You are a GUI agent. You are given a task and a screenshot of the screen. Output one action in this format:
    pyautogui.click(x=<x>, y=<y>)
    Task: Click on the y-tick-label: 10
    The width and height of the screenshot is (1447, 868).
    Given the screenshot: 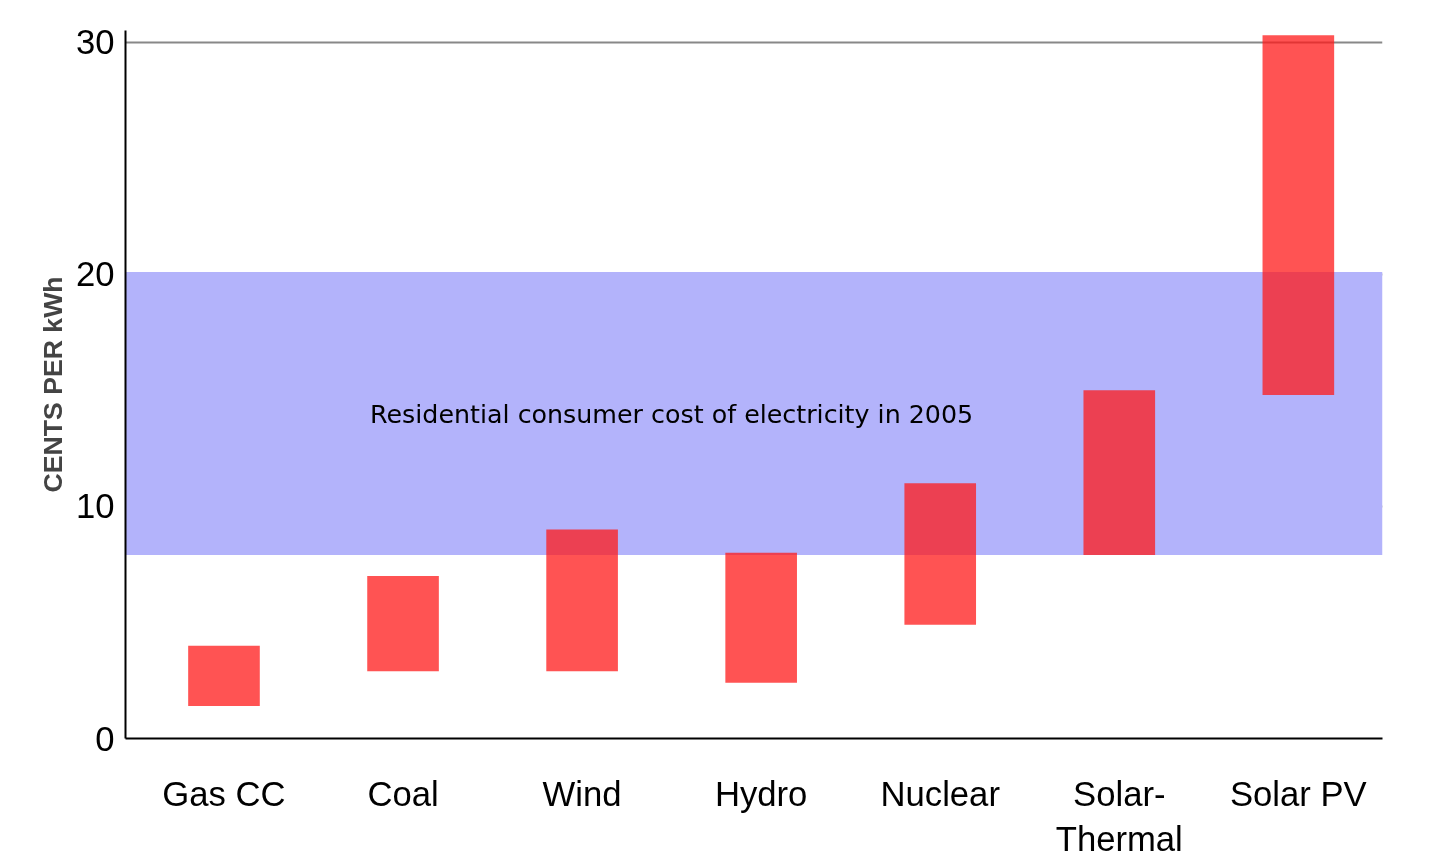 What is the action you would take?
    pyautogui.click(x=95, y=506)
    